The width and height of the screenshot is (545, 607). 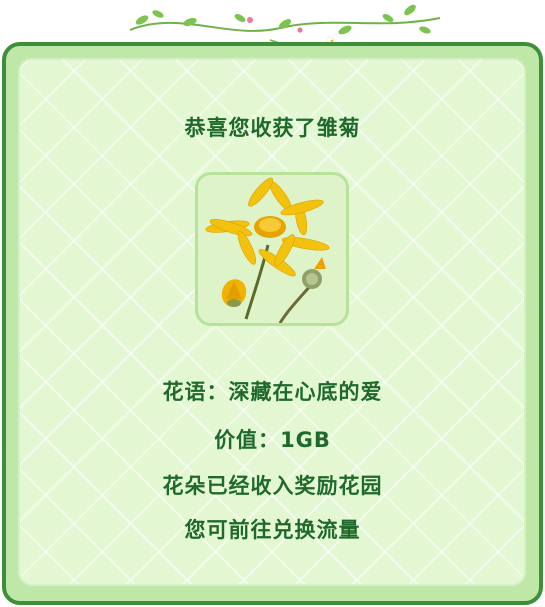 I want to click on flower-language-line: 花语：深藏在心底的爱, so click(x=272, y=391).